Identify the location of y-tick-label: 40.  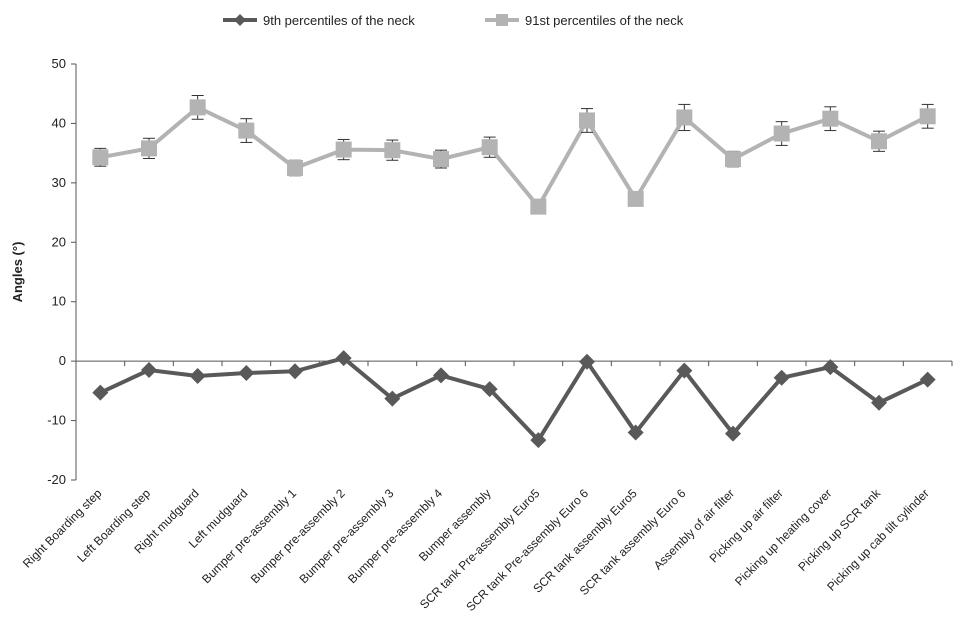
(59, 122).